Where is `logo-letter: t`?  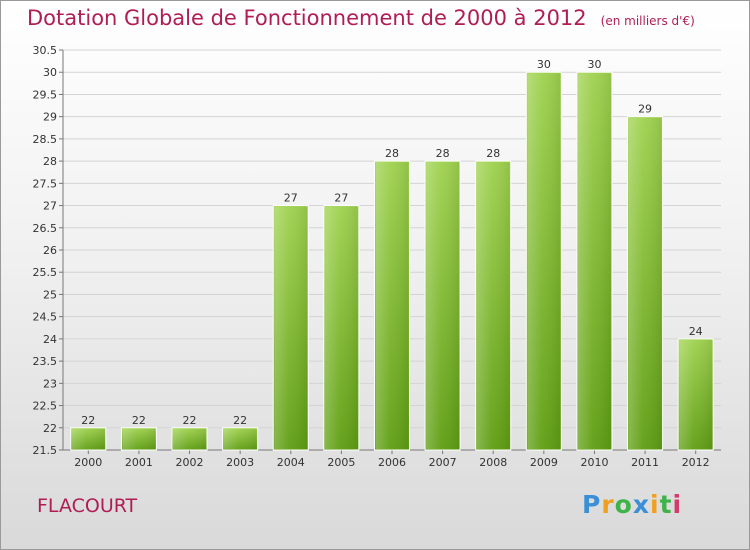 logo-letter: t is located at coordinates (666, 504).